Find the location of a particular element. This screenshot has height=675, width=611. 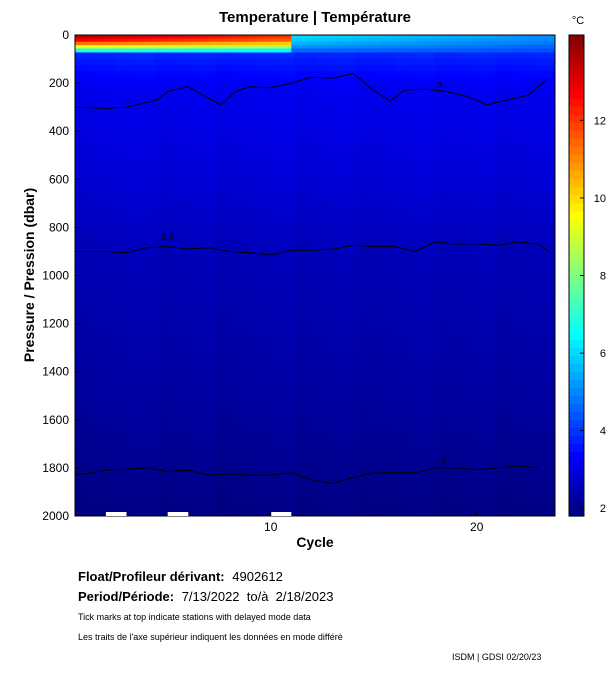

colorbar-segment is located at coordinates (576, 87).